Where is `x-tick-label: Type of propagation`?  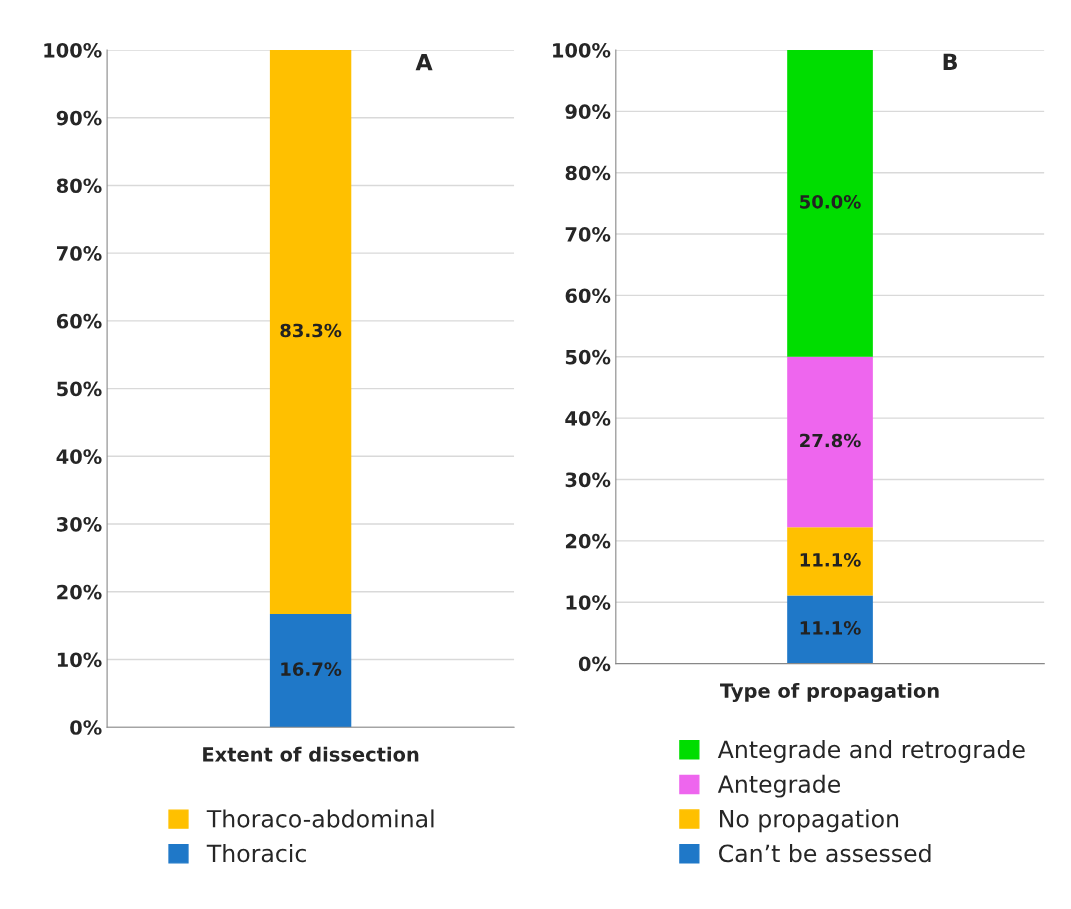
x-tick-label: Type of propagation is located at coordinates (829, 692).